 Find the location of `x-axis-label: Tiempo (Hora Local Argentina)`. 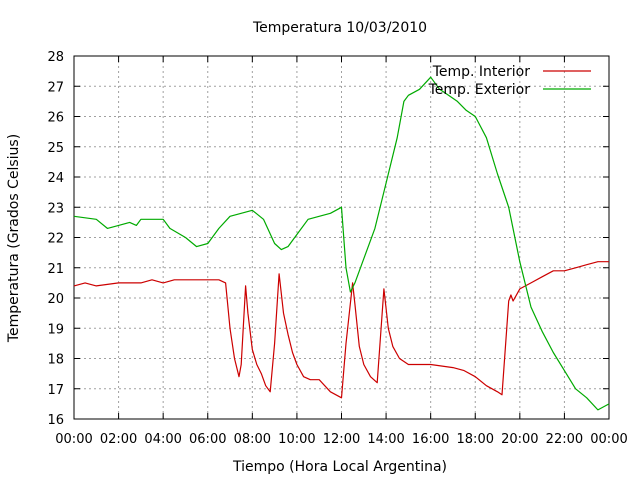

x-axis-label: Tiempo (Hora Local Argentina) is located at coordinates (339, 467).